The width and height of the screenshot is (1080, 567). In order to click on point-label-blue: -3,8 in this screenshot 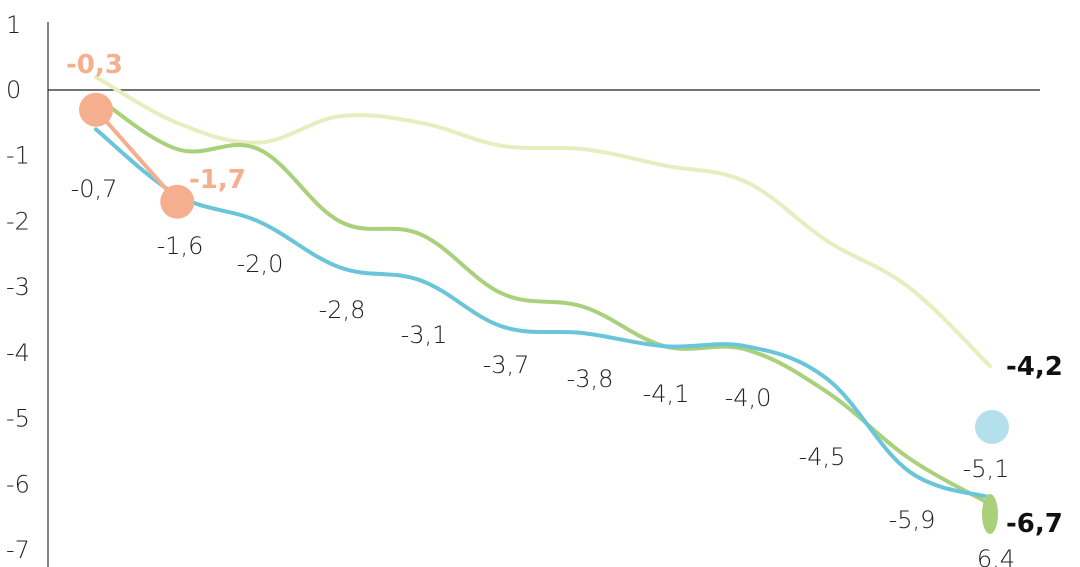, I will do `click(590, 379)`.